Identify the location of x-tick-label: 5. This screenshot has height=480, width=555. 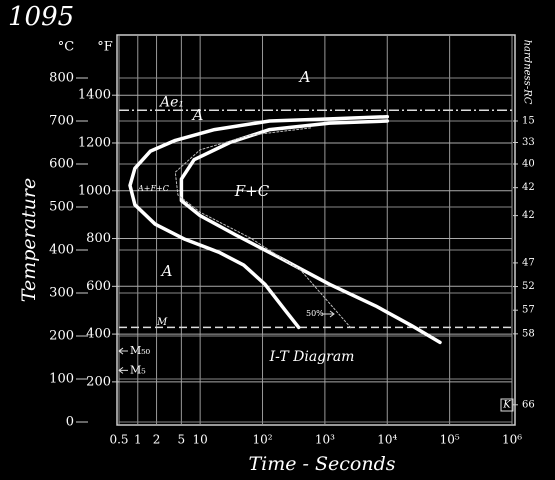
(182, 440).